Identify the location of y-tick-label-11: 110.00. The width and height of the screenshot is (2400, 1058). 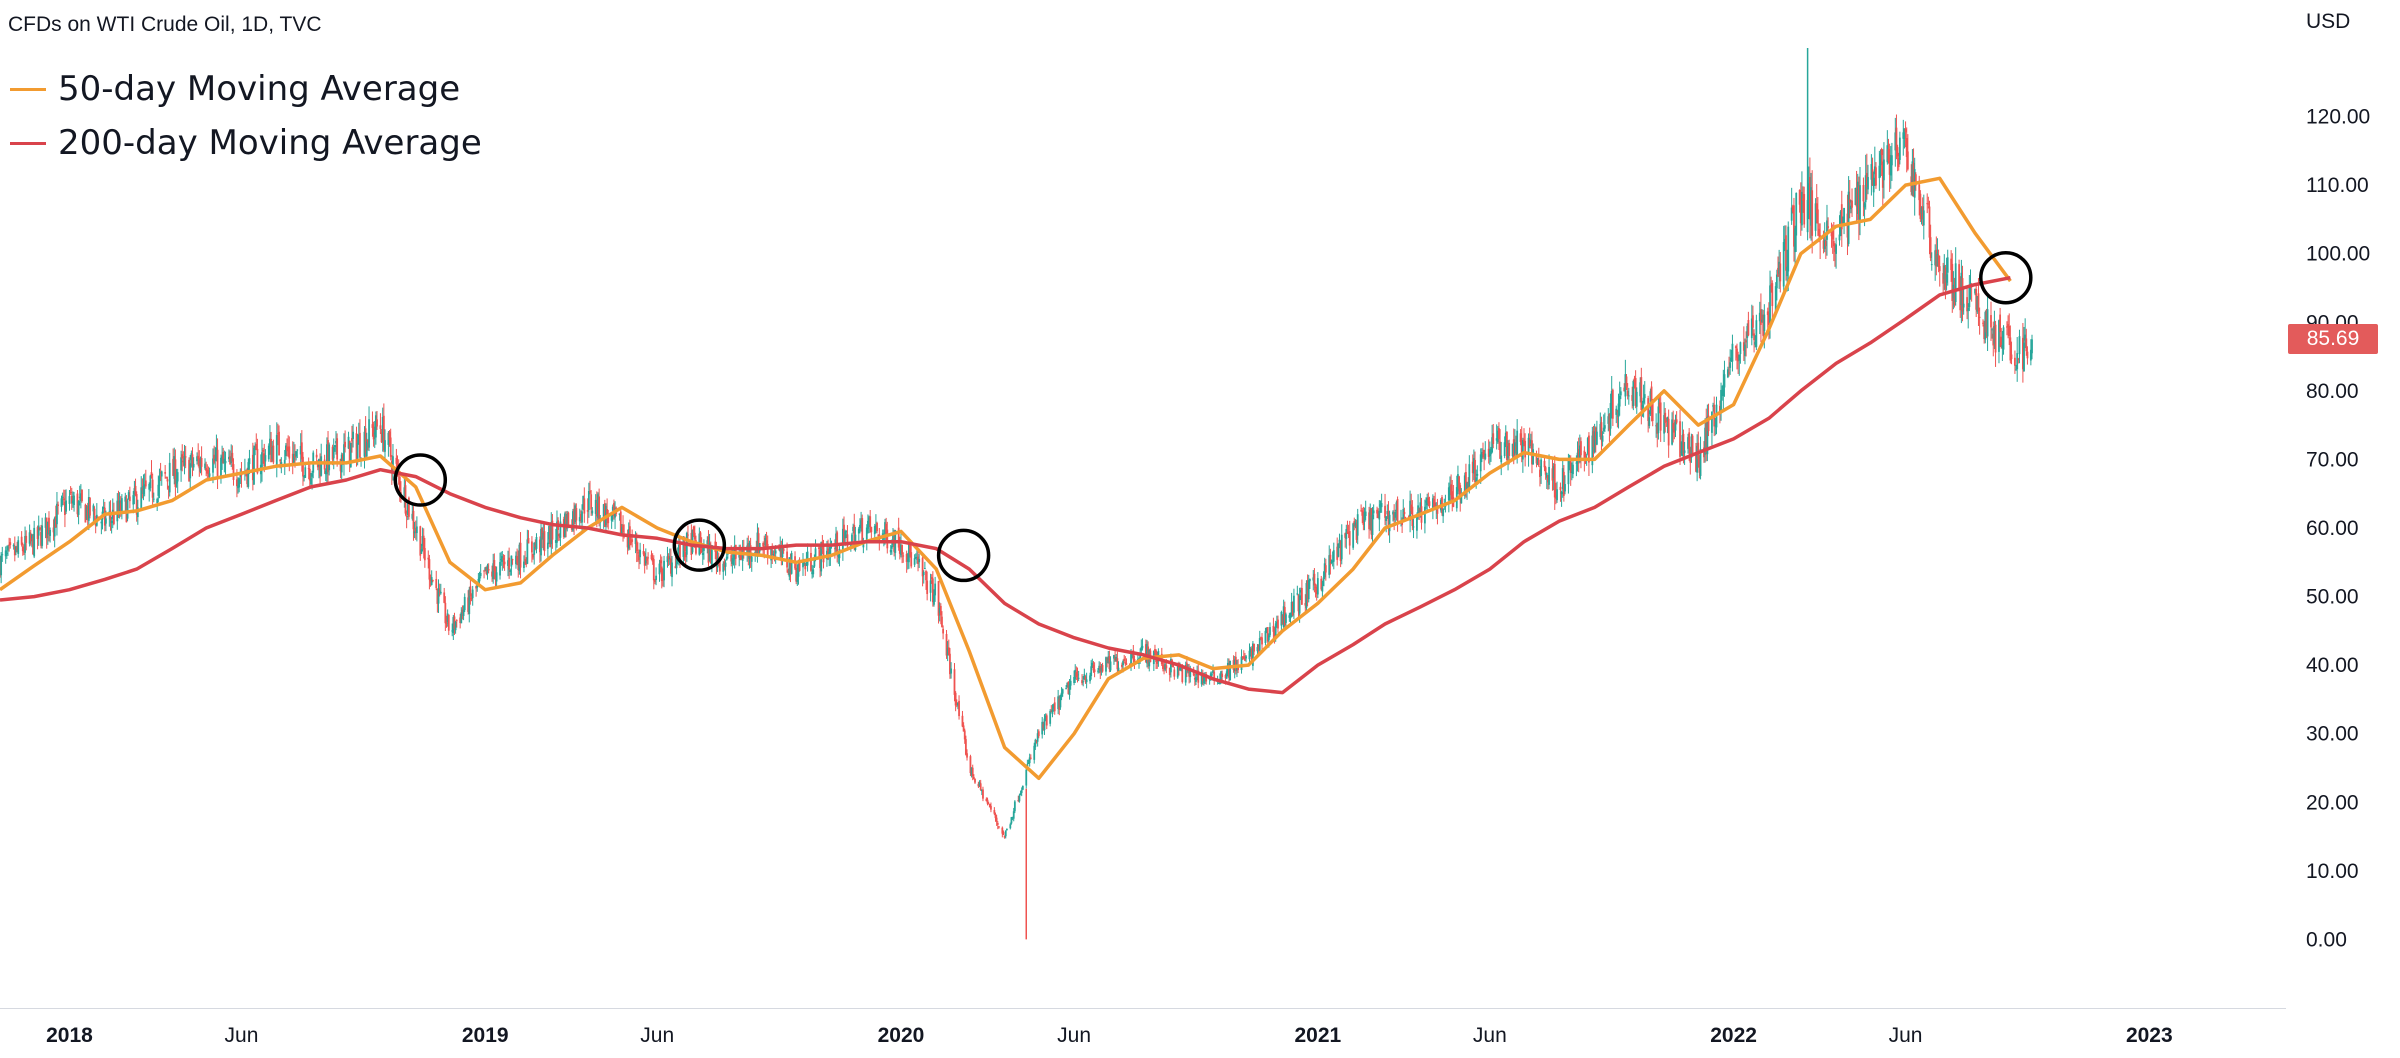
(2337, 185).